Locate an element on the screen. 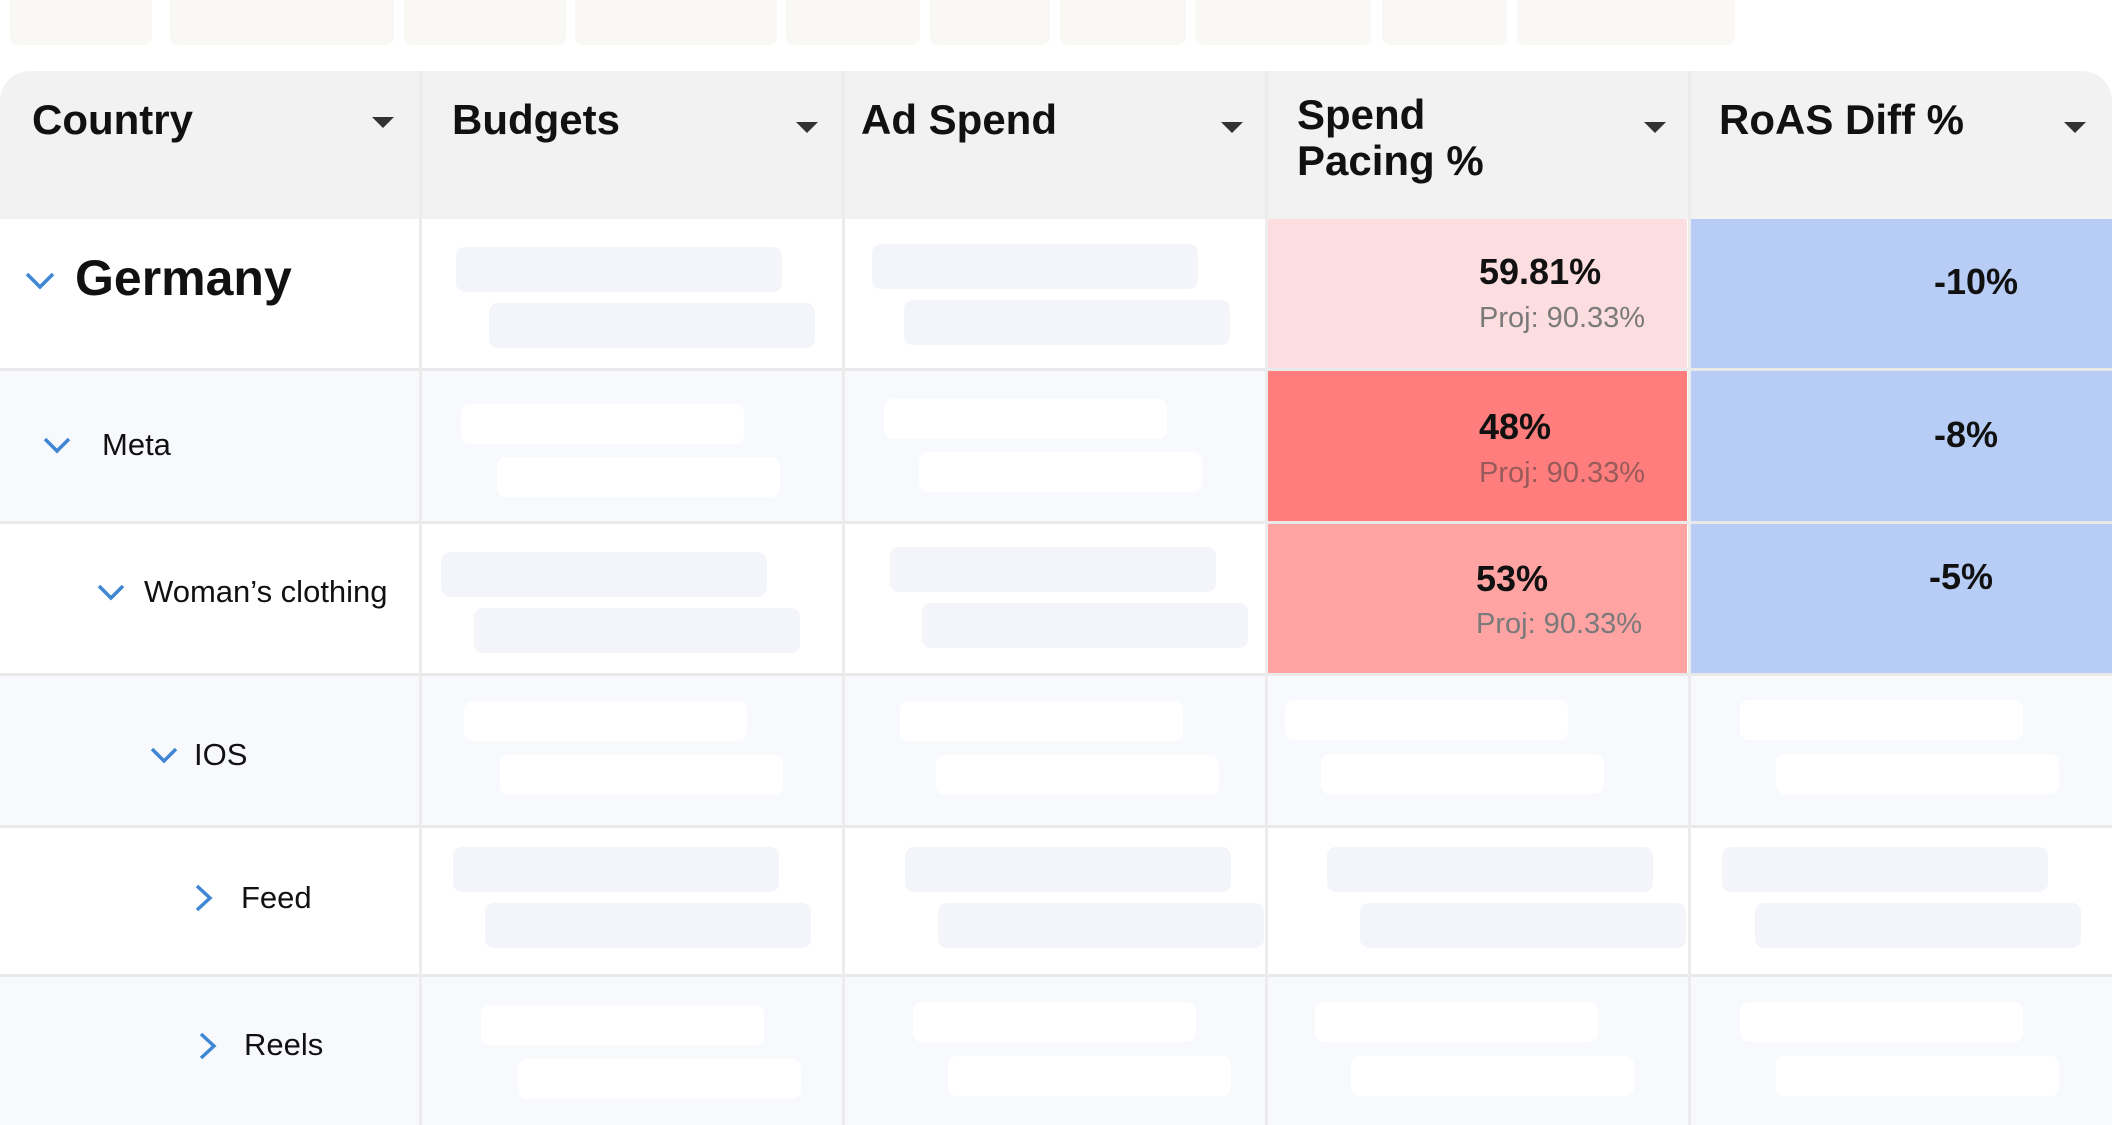 Image resolution: width=2112 pixels, height=1125 pixels. column-header-roas-diff: RoAS Diff % is located at coordinates (1901, 145).